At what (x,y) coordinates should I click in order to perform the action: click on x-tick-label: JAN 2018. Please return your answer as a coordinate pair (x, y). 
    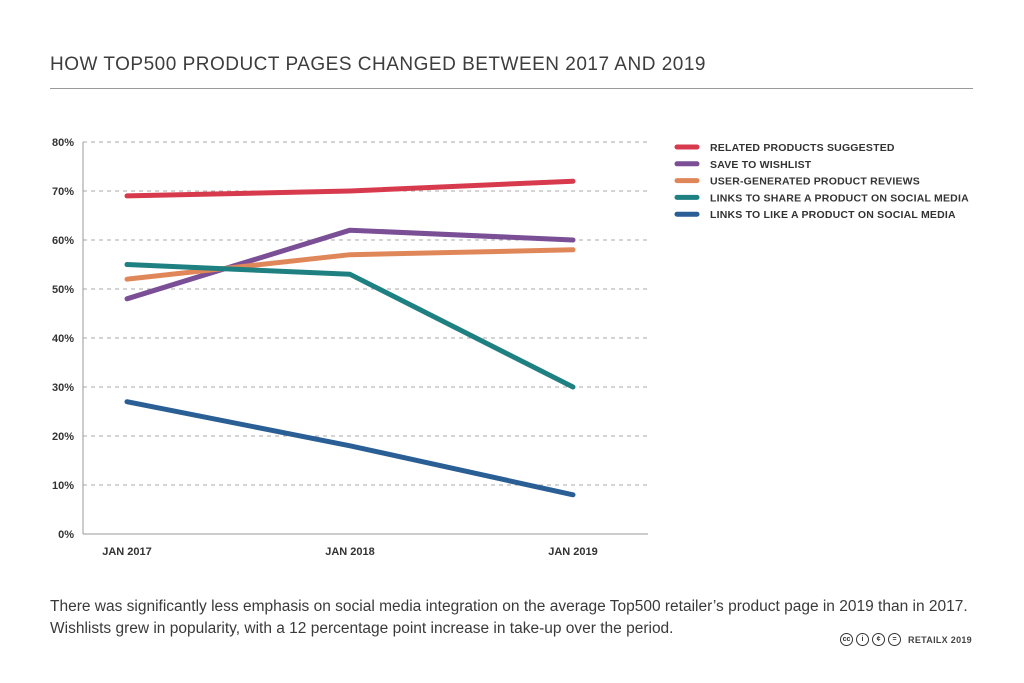
    Looking at the image, I should click on (350, 552).